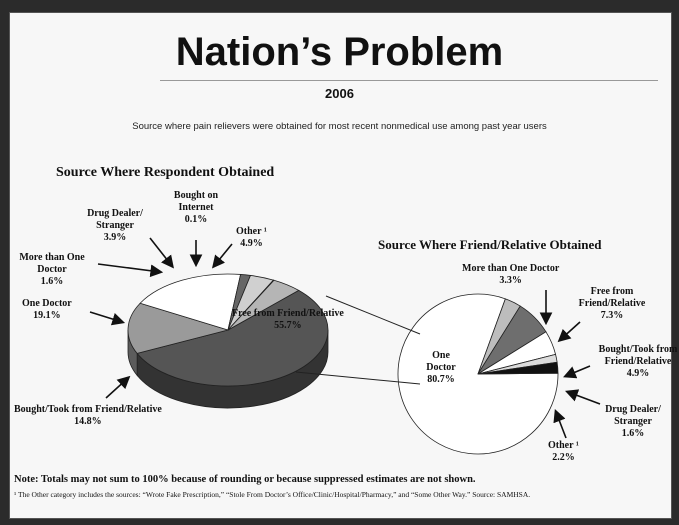  What do you see at coordinates (88, 415) in the screenshot?
I see `left-label-bought-took: Bought/Took from Friend/Relative 14.8%` at bounding box center [88, 415].